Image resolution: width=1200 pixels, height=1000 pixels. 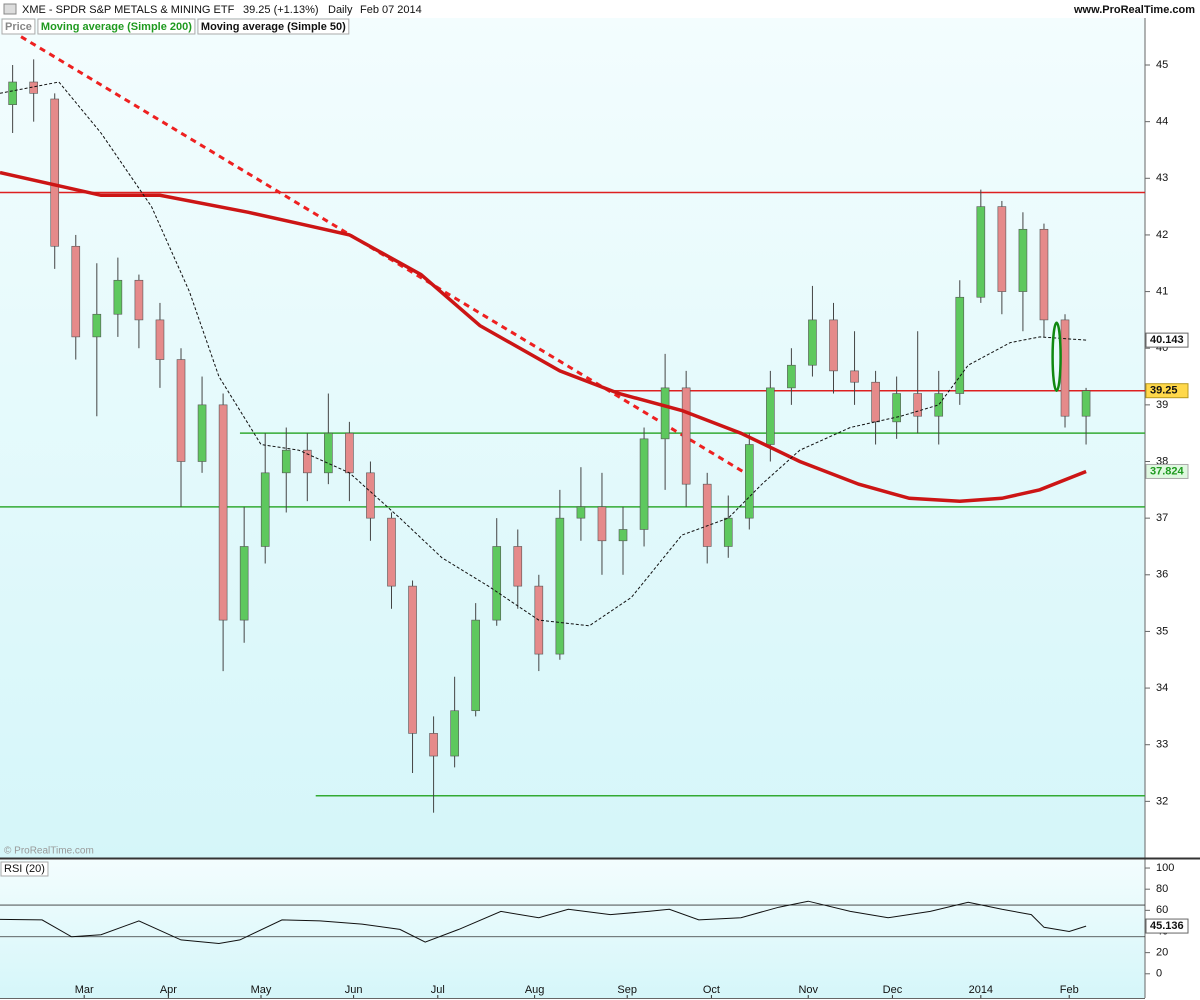 I want to click on x-tick-label: Mar, so click(x=84, y=990).